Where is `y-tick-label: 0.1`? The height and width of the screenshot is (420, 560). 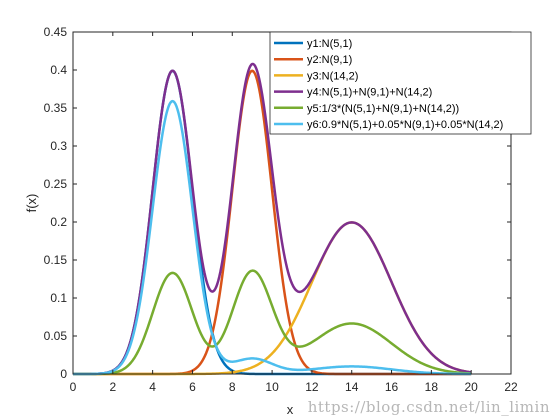 y-tick-label: 0.1 is located at coordinates (58, 298).